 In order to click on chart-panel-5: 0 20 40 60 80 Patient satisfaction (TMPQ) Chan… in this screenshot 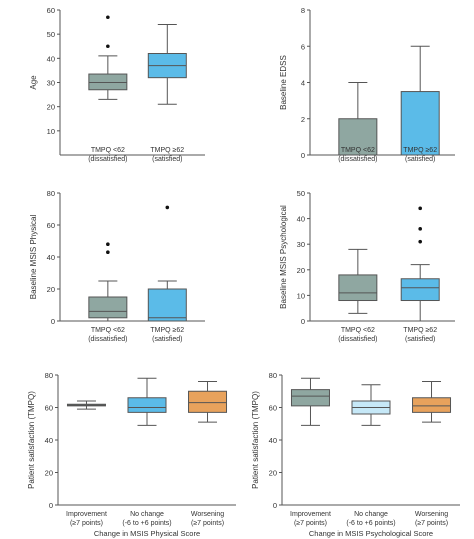, I will do `click(131, 454)`.